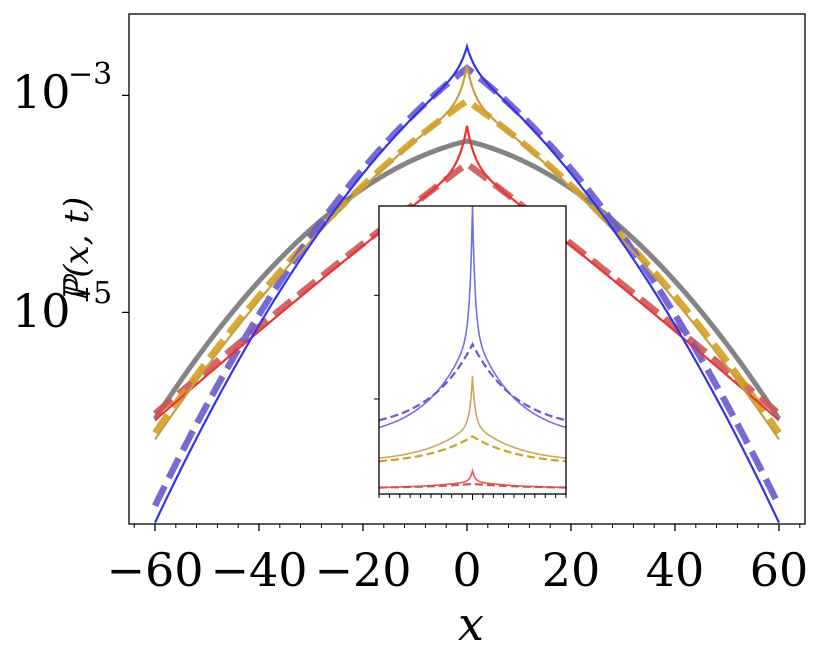 The image size is (830, 667). Describe the element at coordinates (362, 570) in the screenshot. I see `xtick-label: −20` at that location.